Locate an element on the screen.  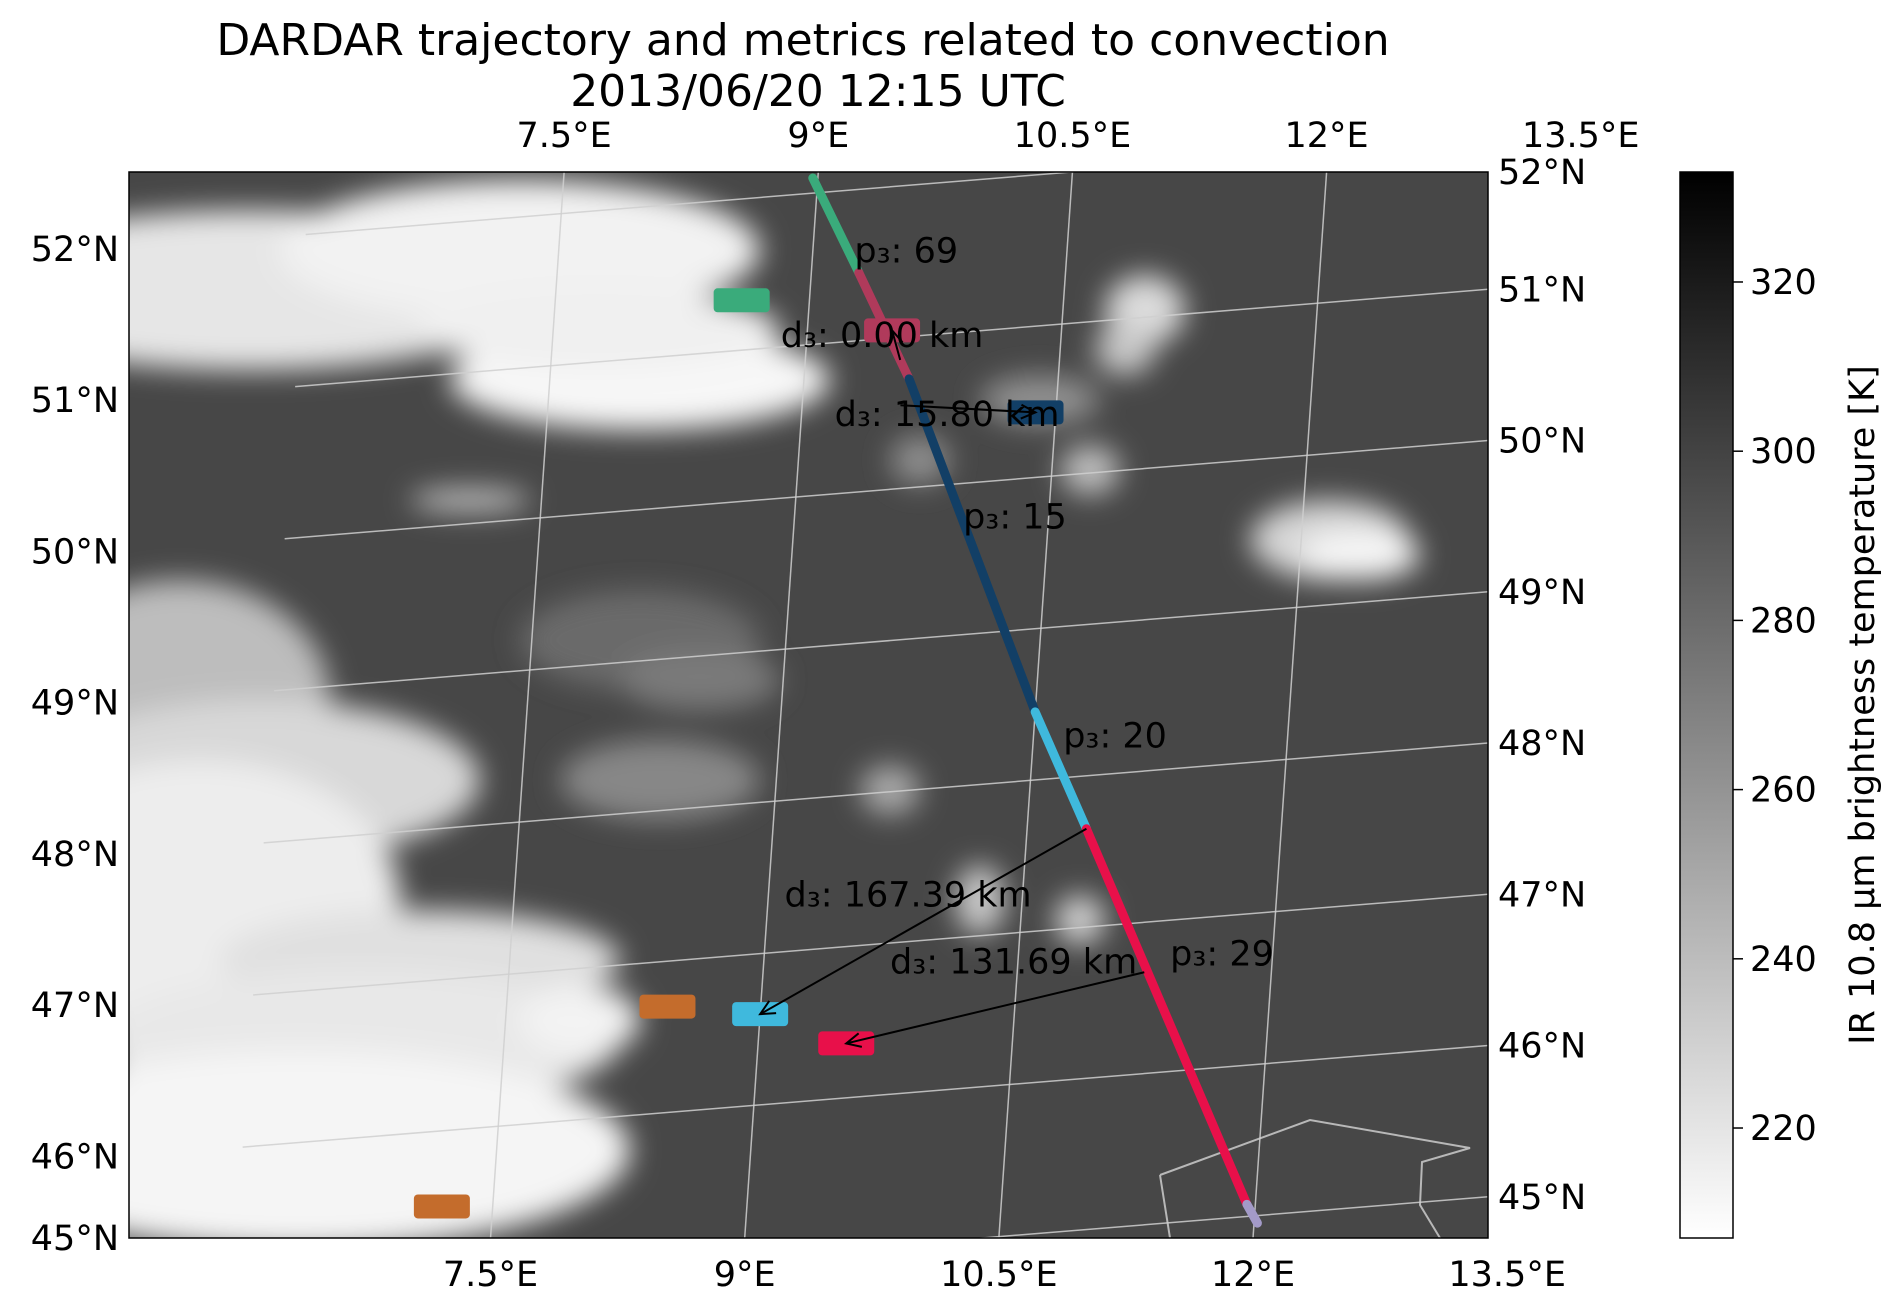
colorbar-tick-label: 220 is located at coordinates (1783, 1129).